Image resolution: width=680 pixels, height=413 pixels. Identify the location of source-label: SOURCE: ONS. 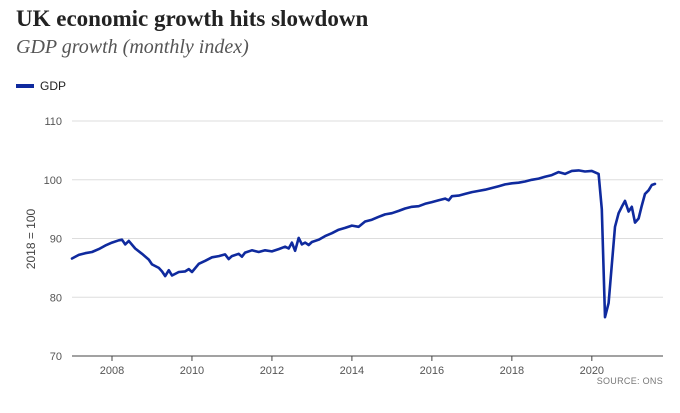
(630, 381).